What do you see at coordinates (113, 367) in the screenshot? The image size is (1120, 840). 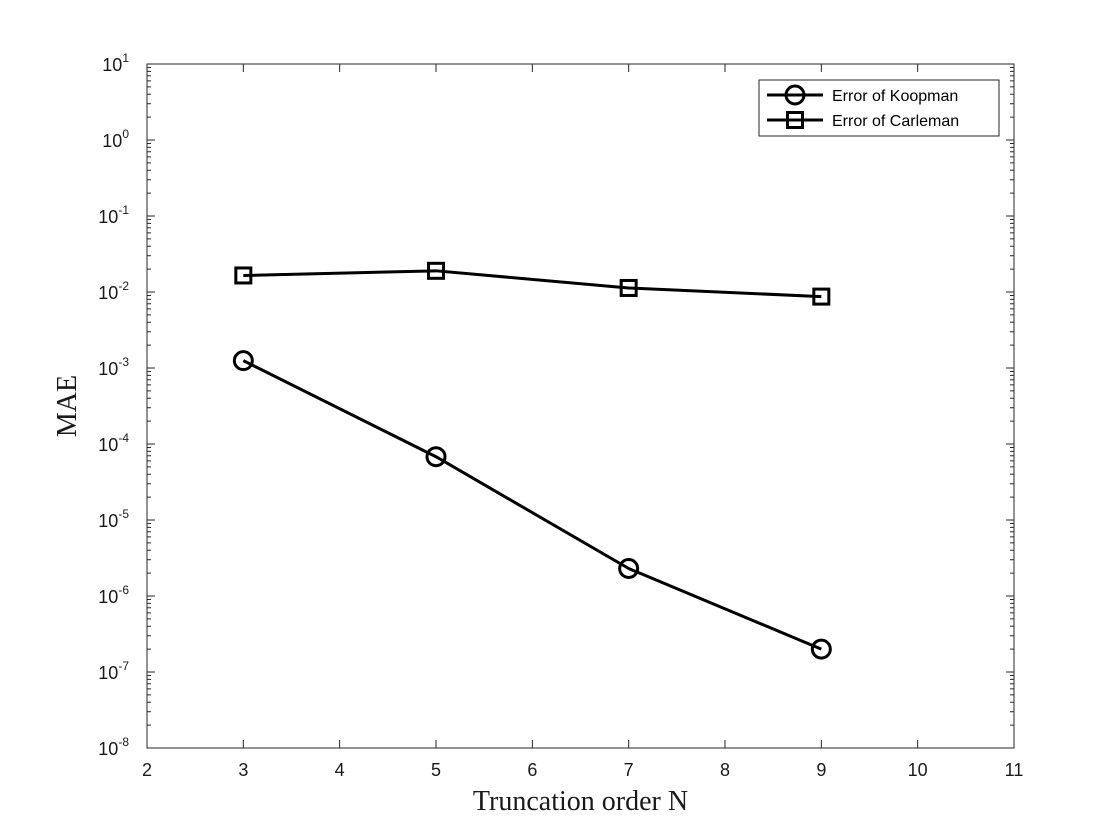 I see `y-tick-label: 10⁻³` at bounding box center [113, 367].